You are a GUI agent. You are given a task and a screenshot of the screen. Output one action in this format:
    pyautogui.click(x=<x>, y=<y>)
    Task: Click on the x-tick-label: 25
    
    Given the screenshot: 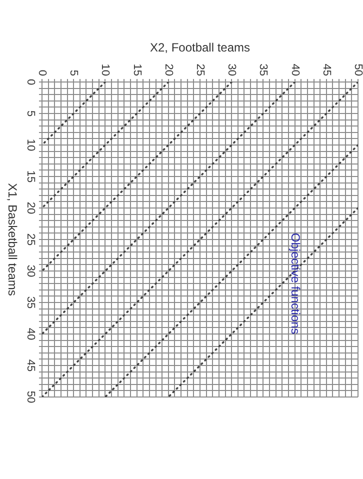 What is the action you would take?
    pyautogui.click(x=200, y=70)
    